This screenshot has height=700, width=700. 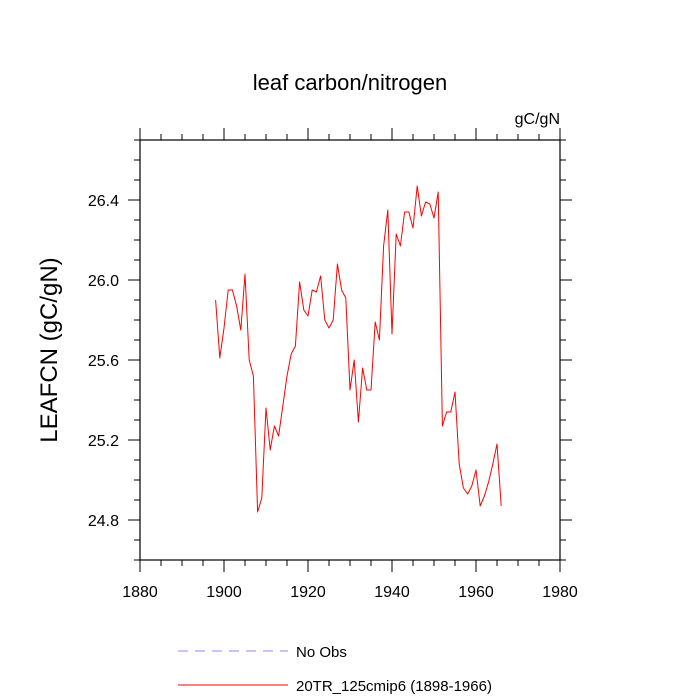 I want to click on legend: No Obs 20TR_125cmip6 (1898-1966), so click(x=335, y=669).